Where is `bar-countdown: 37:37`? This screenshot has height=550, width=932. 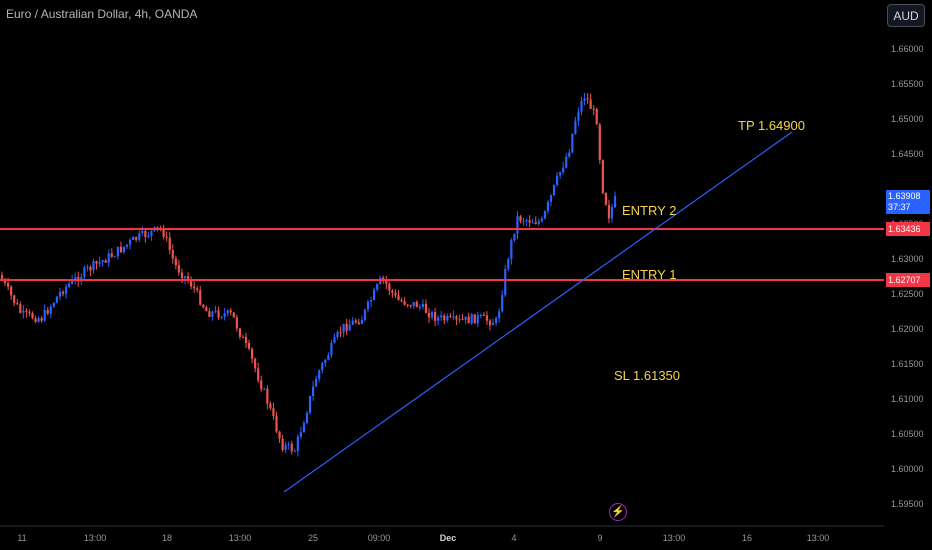
bar-countdown: 37:37 is located at coordinates (899, 207).